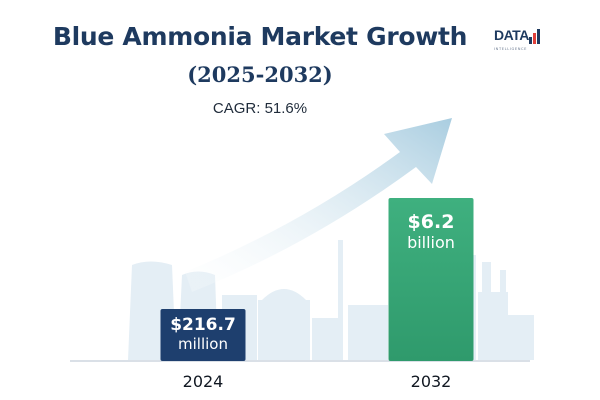 The image size is (600, 400). What do you see at coordinates (431, 279) in the screenshot?
I see `bar-2032` at bounding box center [431, 279].